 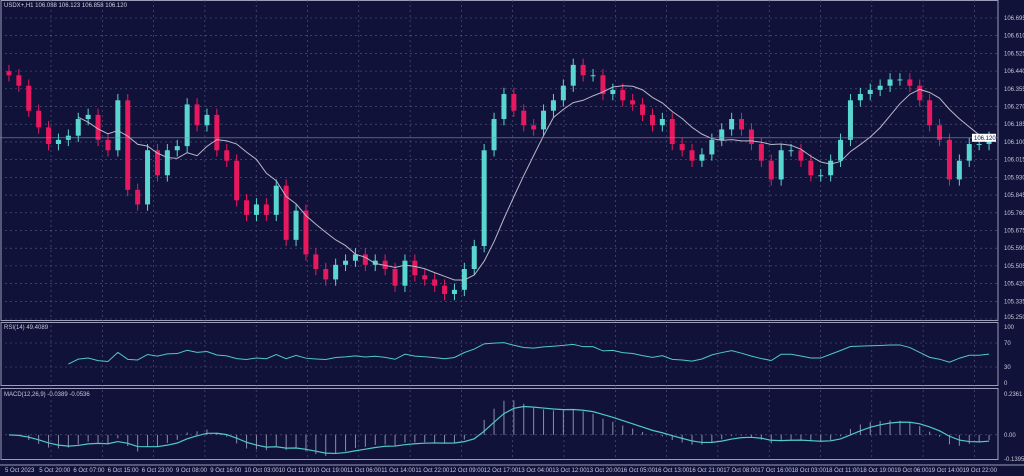 What do you see at coordinates (672, 471) in the screenshot?
I see `time-tick-label: 16 Oct 13:00` at bounding box center [672, 471].